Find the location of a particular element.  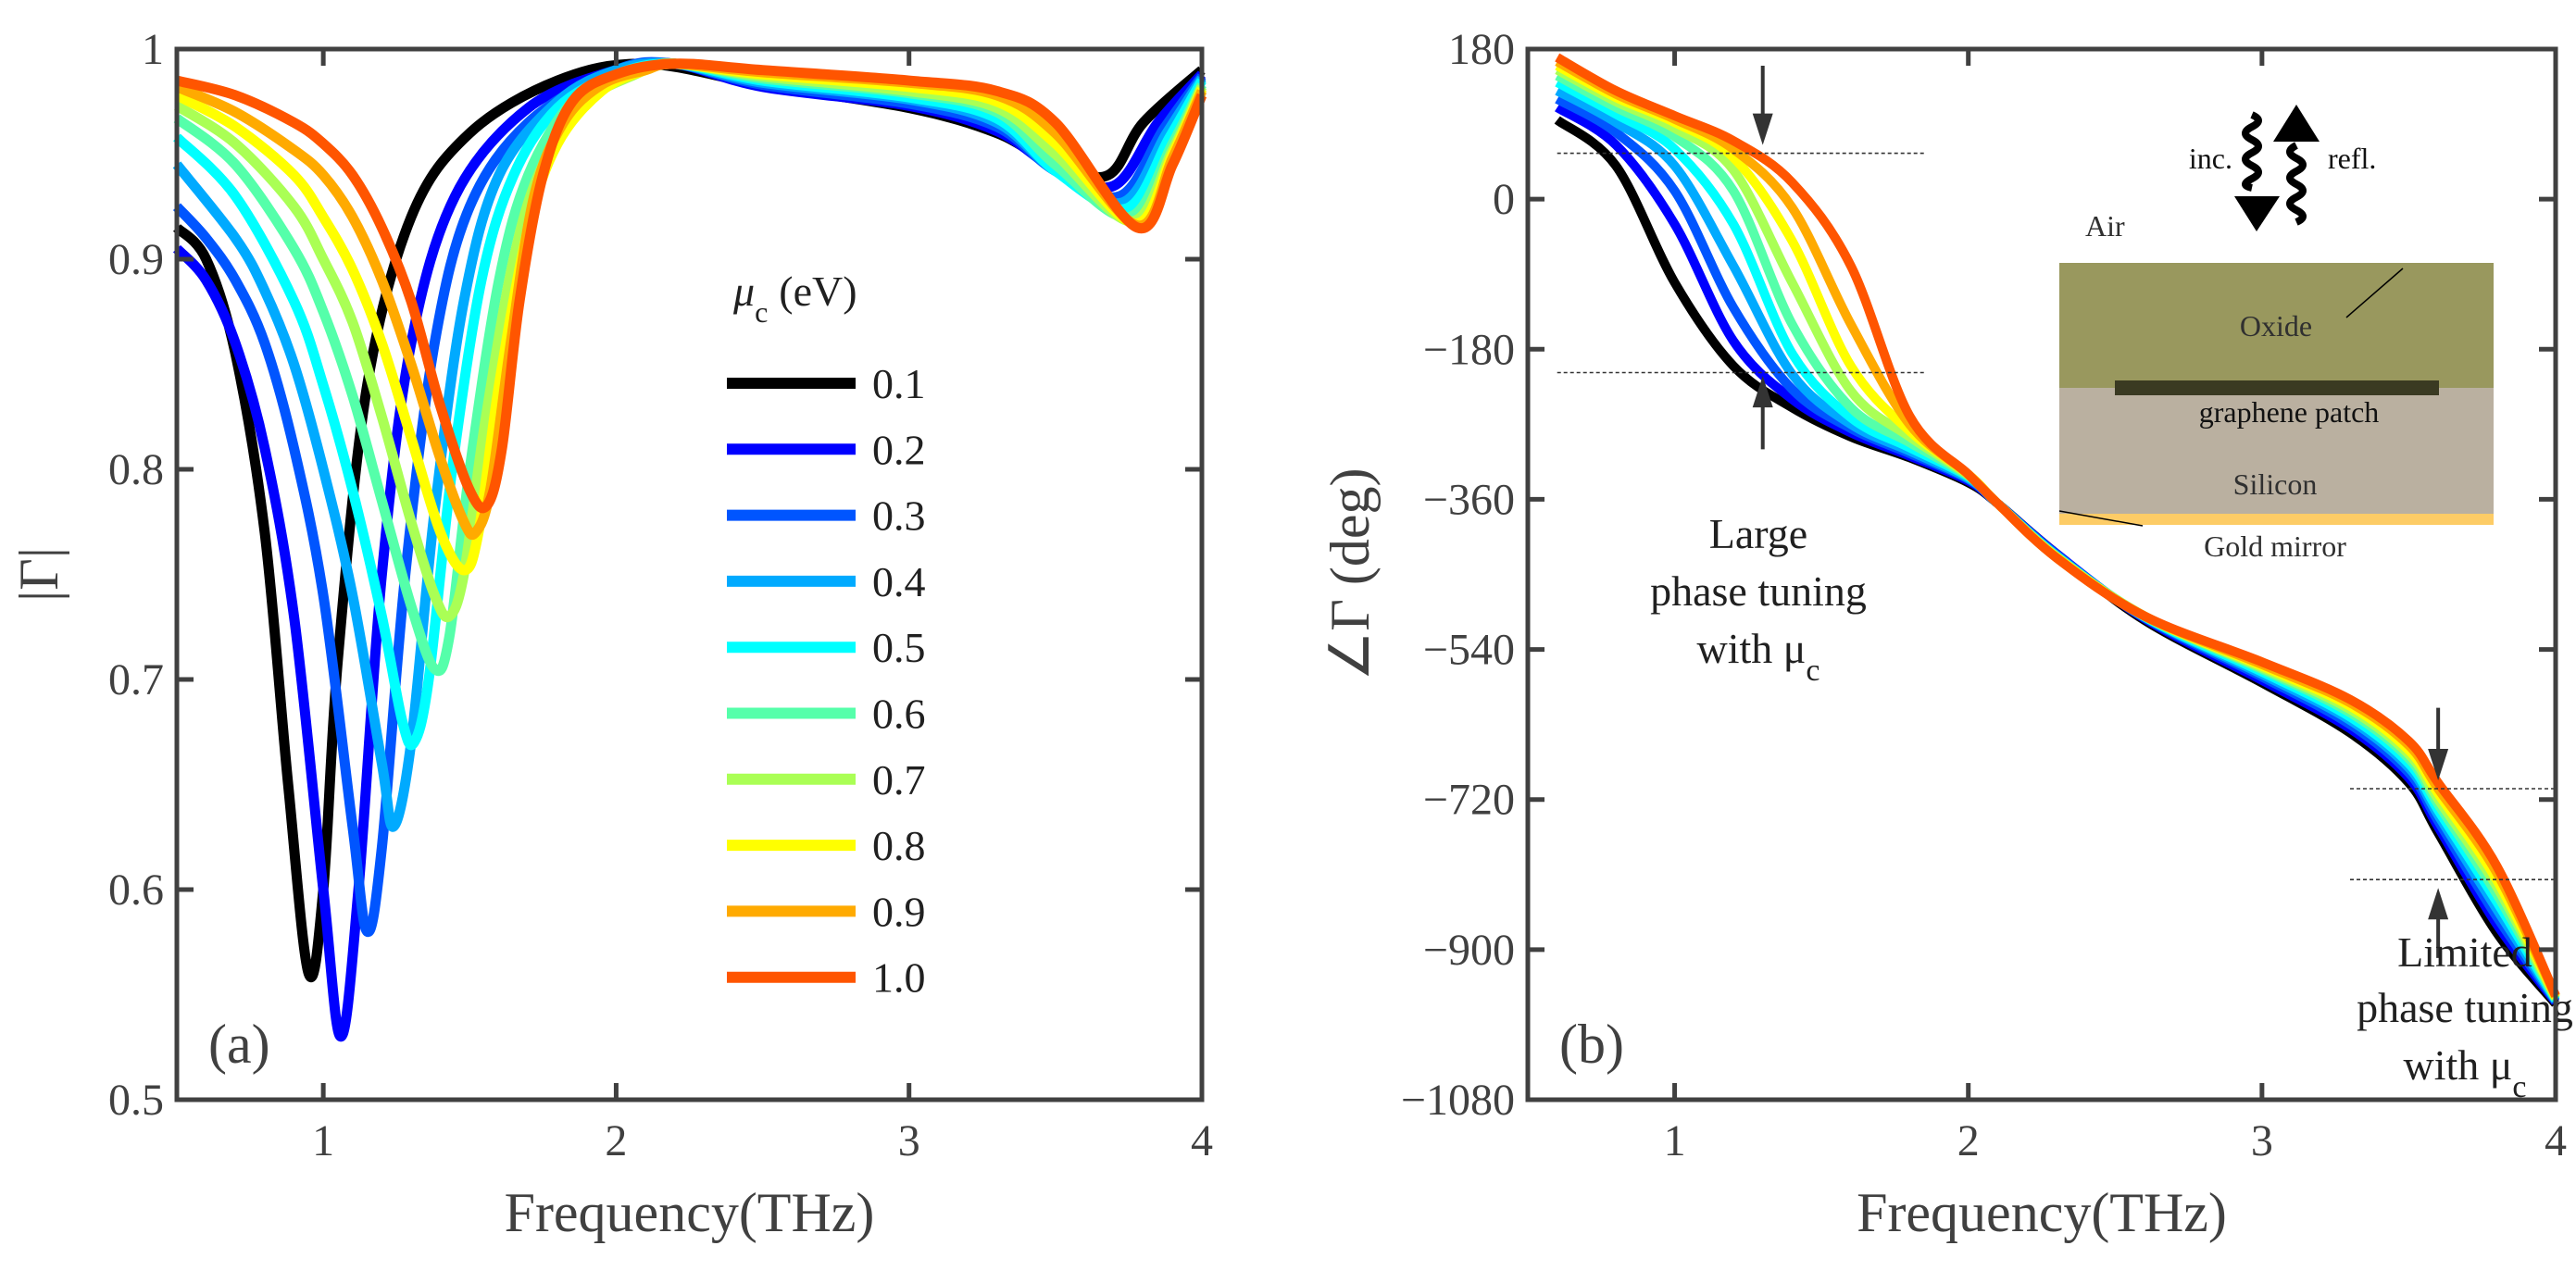

y-tick-label: 180 is located at coordinates (1481, 49).